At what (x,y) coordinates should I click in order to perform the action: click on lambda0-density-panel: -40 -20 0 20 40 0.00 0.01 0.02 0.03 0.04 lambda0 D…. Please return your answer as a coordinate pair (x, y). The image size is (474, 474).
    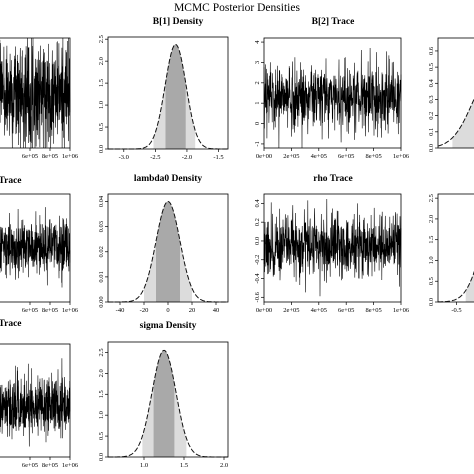
    Looking at the image, I should click on (163, 244).